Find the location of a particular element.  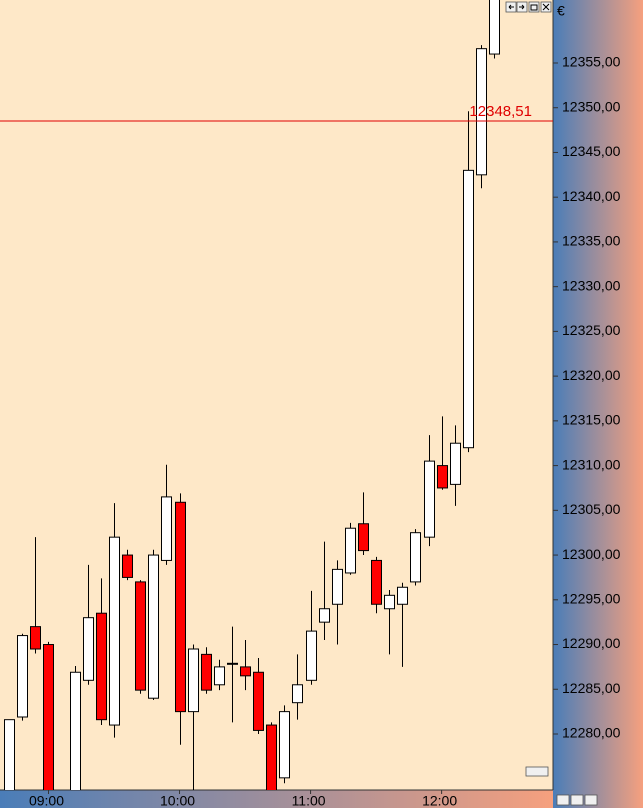

y-tick-label: 12280,00 is located at coordinates (591, 733).